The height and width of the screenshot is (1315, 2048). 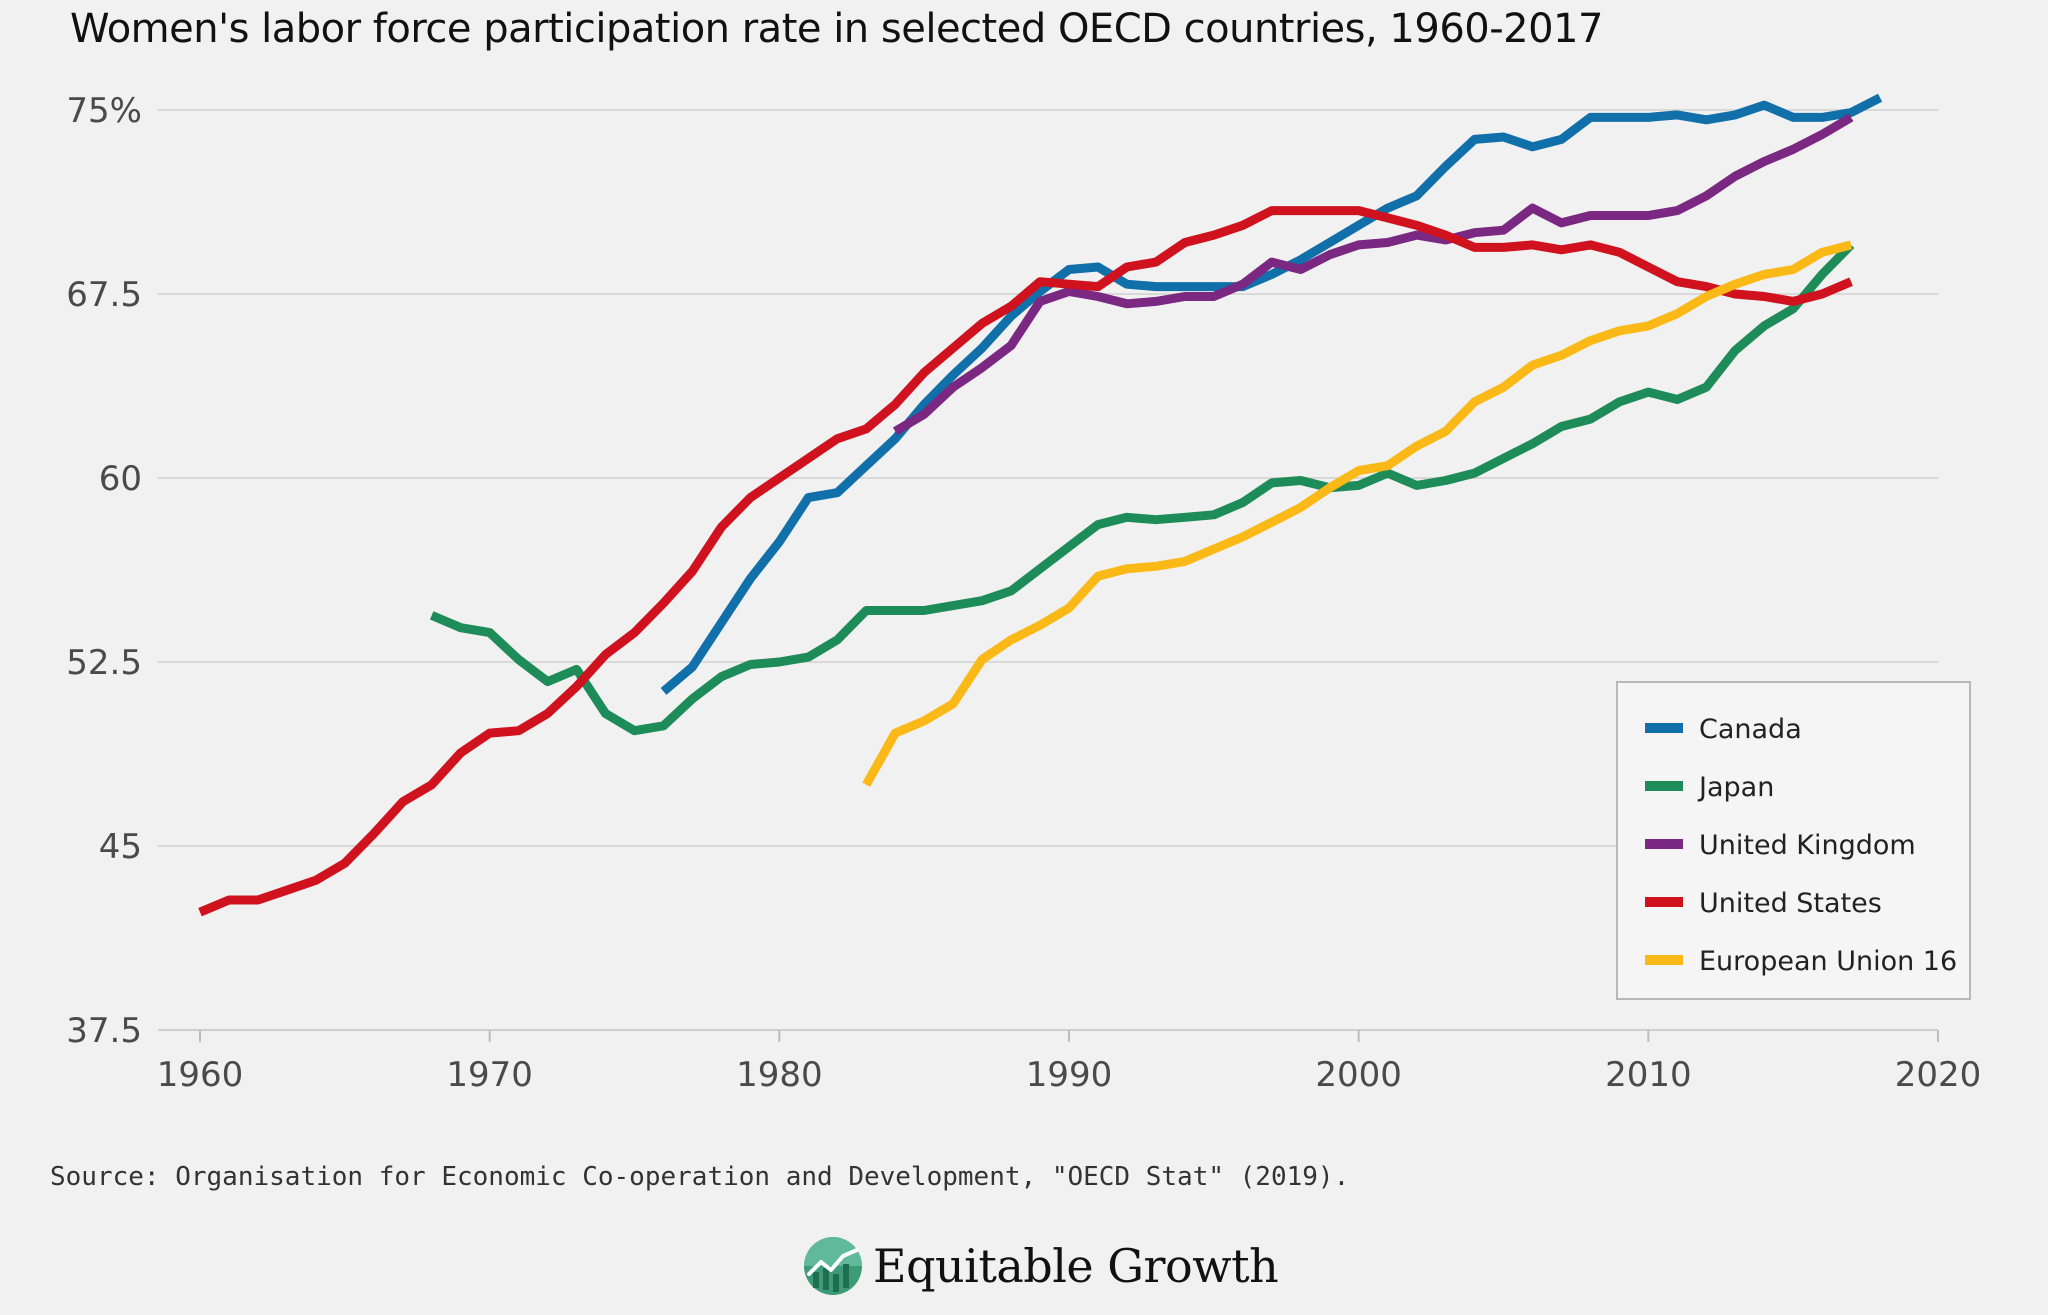 I want to click on legend-label-european-union-16: European Union 16, so click(x=1828, y=961).